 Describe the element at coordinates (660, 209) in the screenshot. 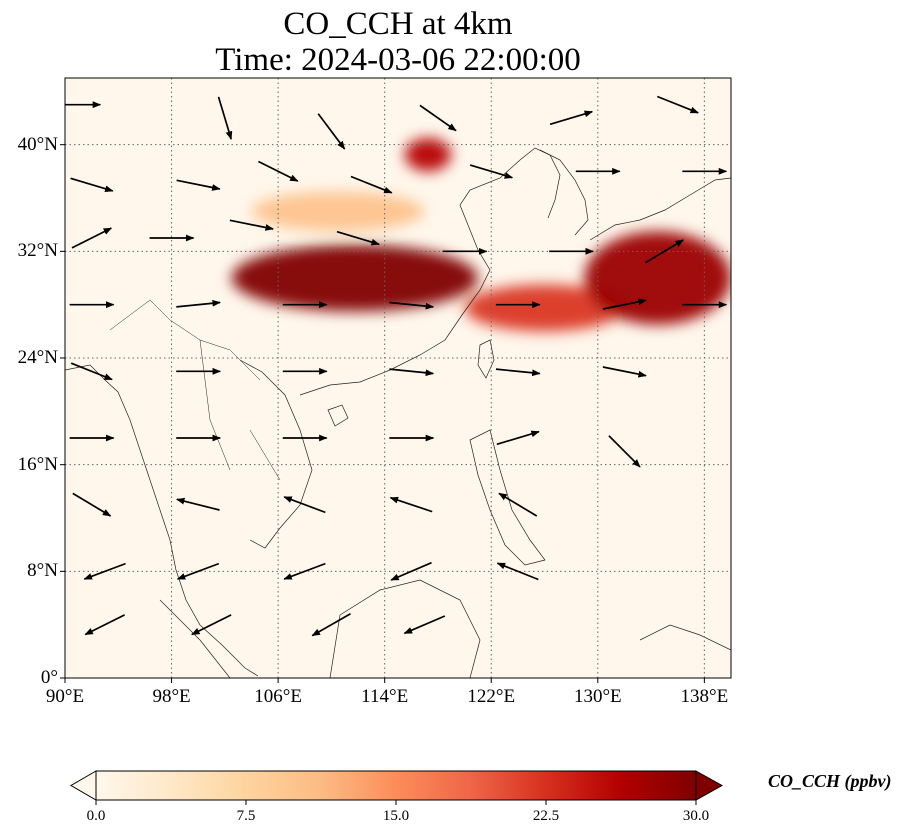

I see `coastline-japan` at that location.